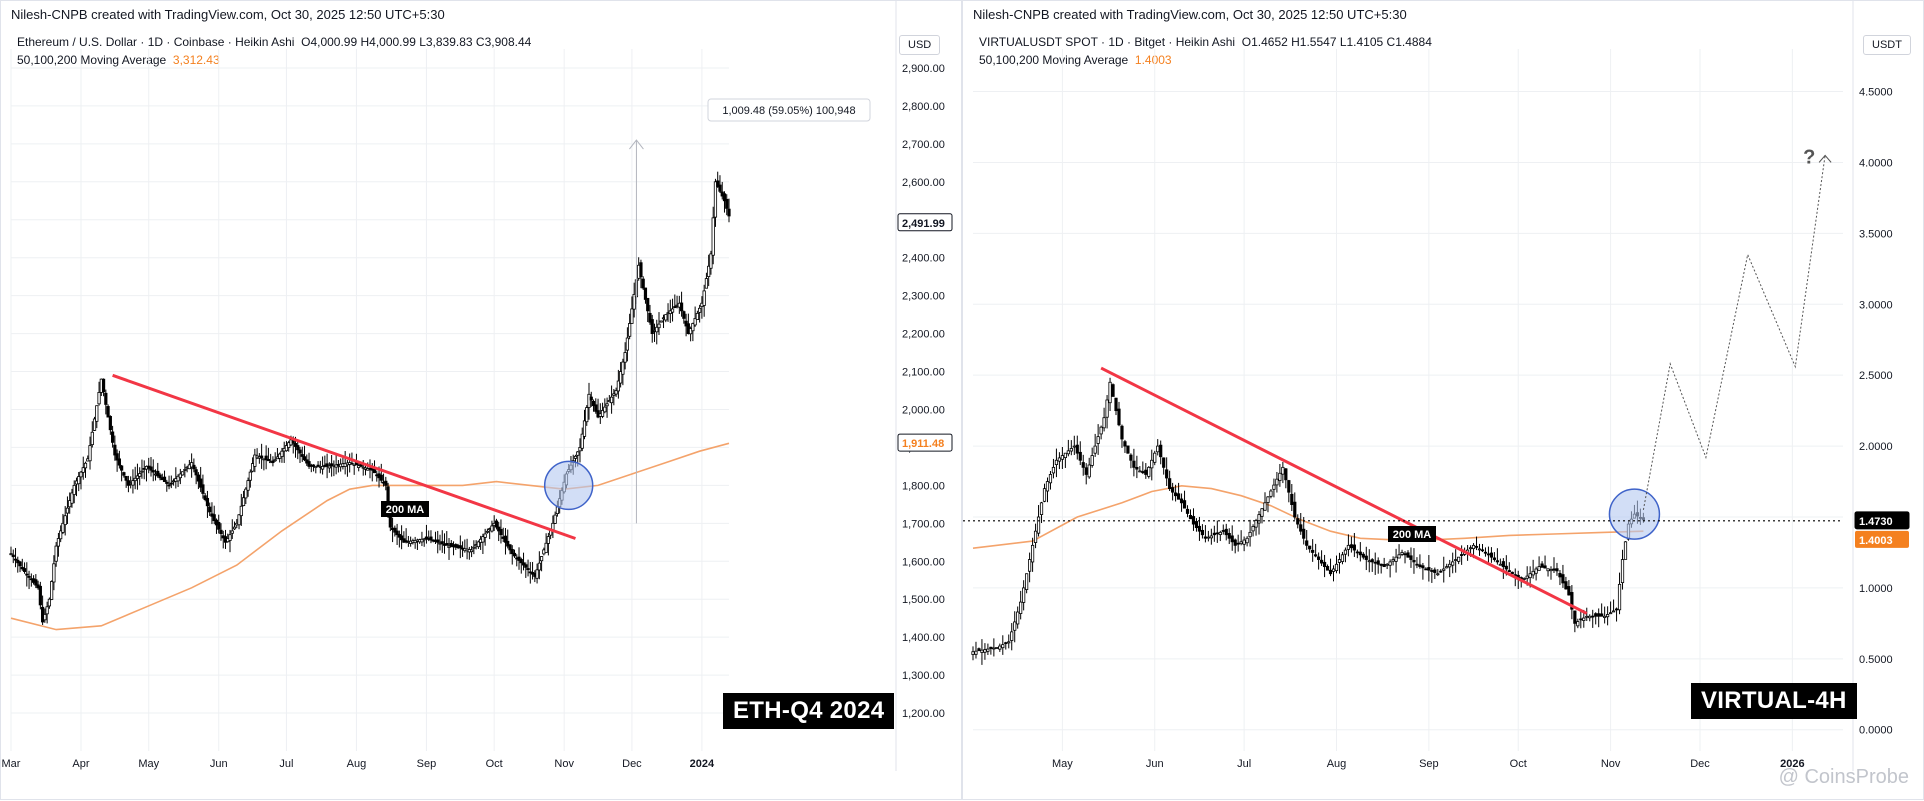 Image resolution: width=1924 pixels, height=801 pixels. I want to click on virtual-currency-badge: USDT, so click(1887, 45).